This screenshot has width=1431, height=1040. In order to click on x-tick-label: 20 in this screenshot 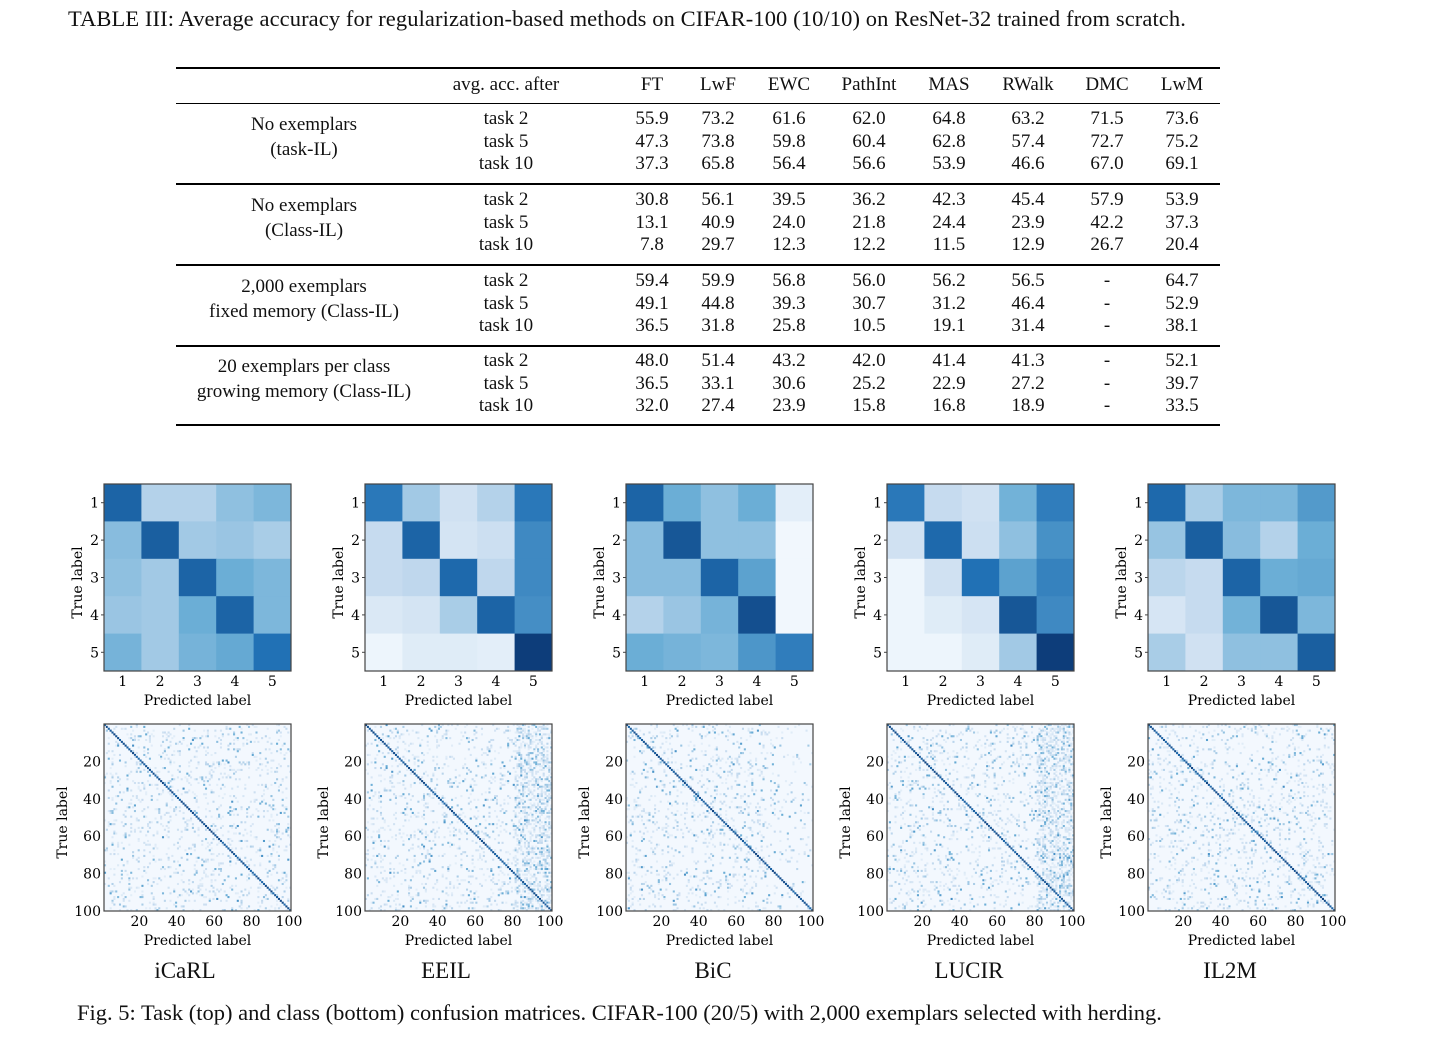, I will do `click(661, 922)`.